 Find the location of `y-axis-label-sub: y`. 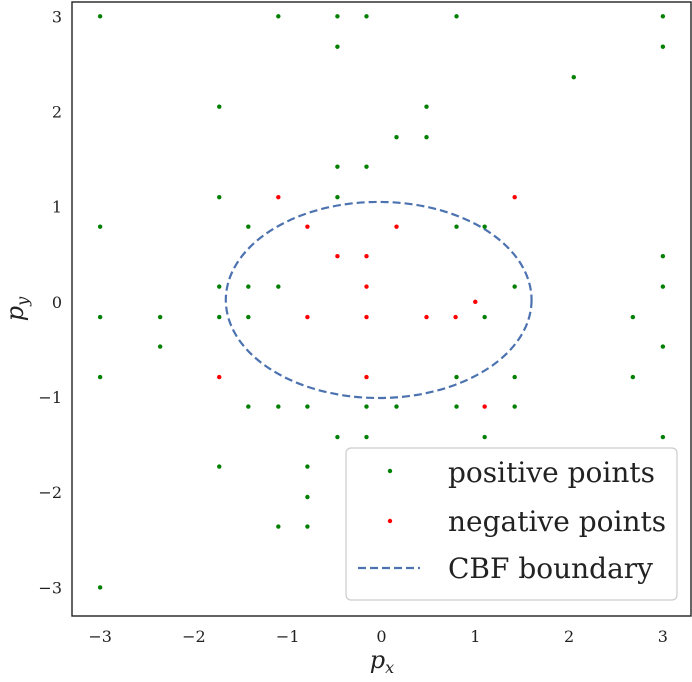

y-axis-label-sub: y is located at coordinates (22, 301).